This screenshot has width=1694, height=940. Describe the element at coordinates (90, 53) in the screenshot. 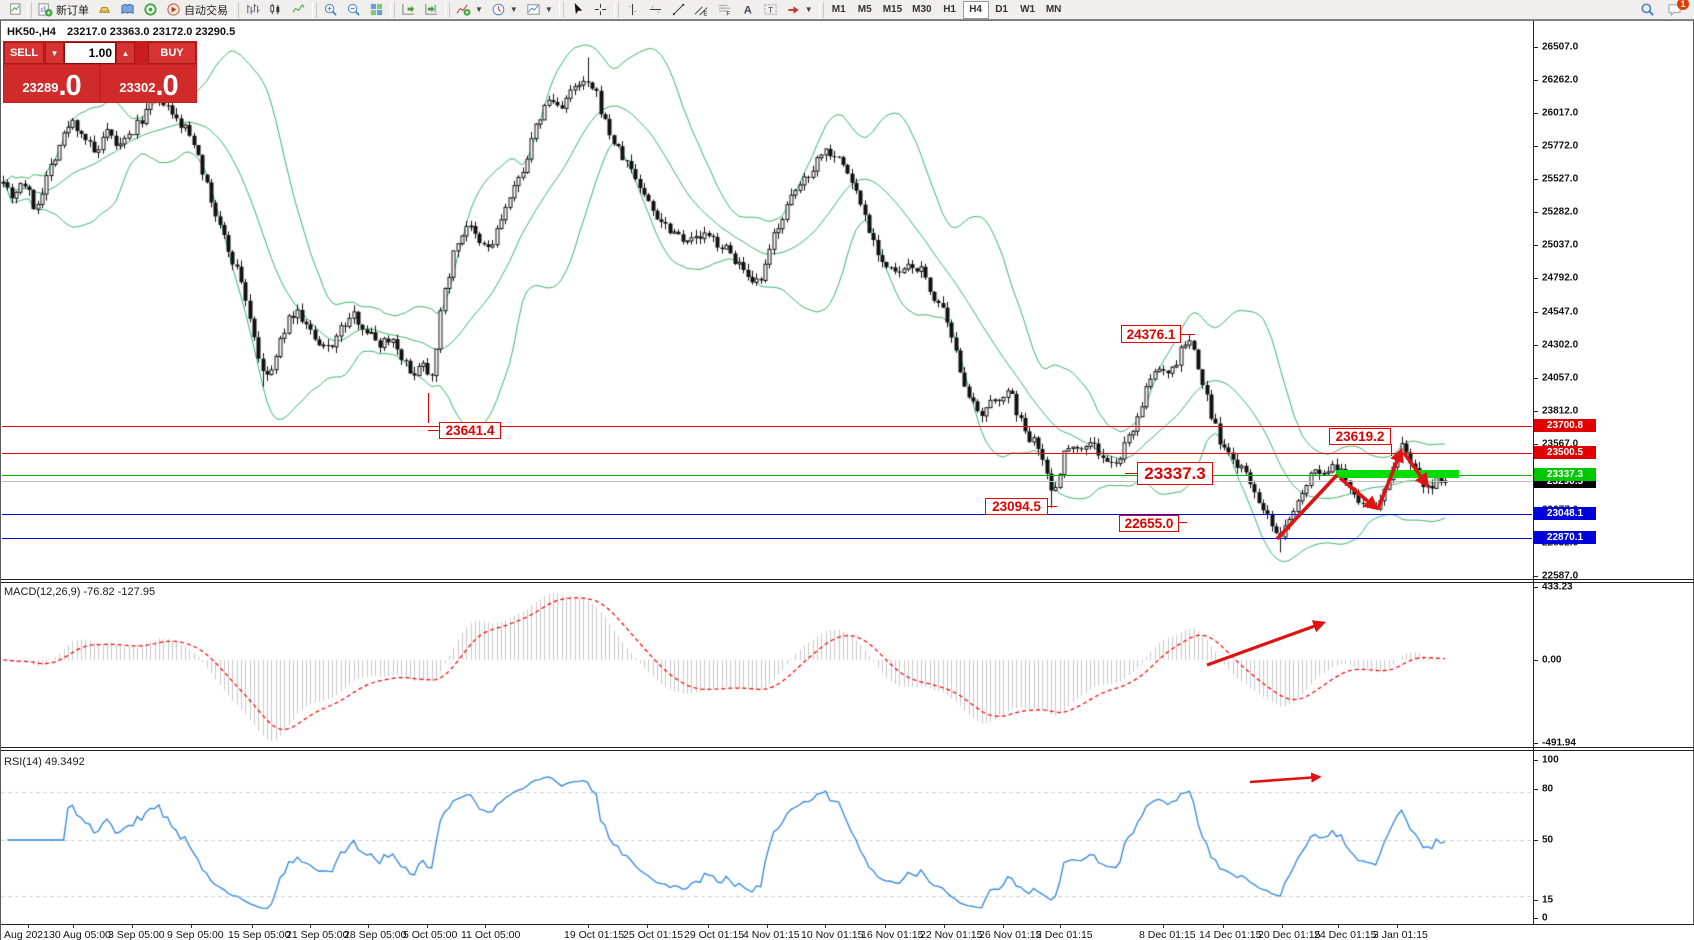

I see `volume-input` at that location.